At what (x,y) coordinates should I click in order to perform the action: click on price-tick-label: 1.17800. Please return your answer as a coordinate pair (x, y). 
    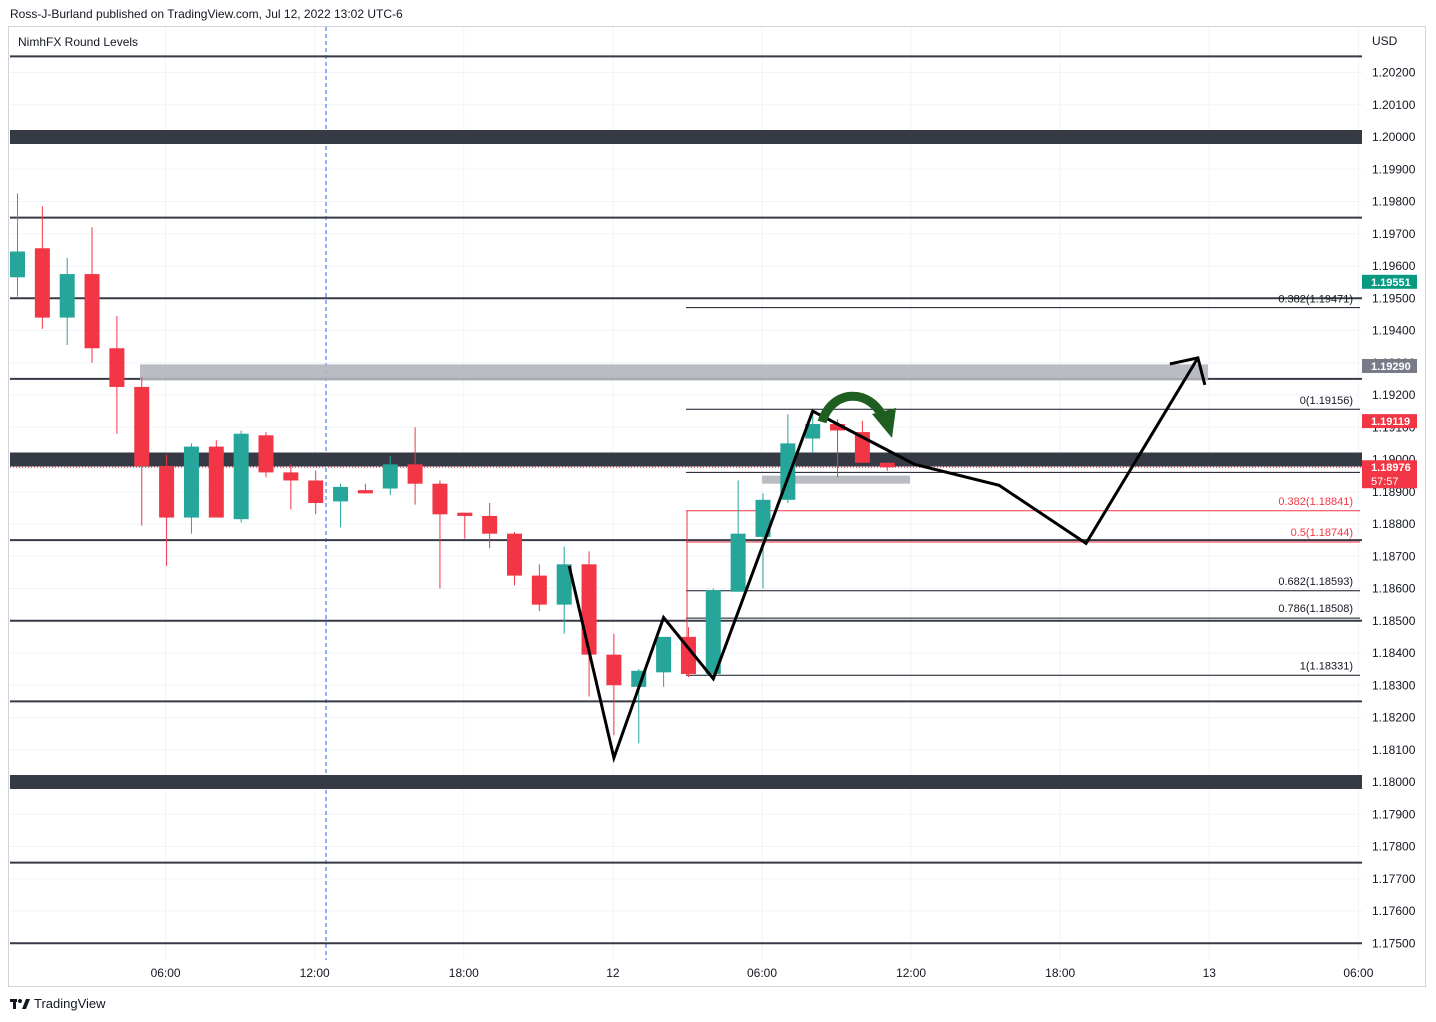
    Looking at the image, I should click on (1394, 847).